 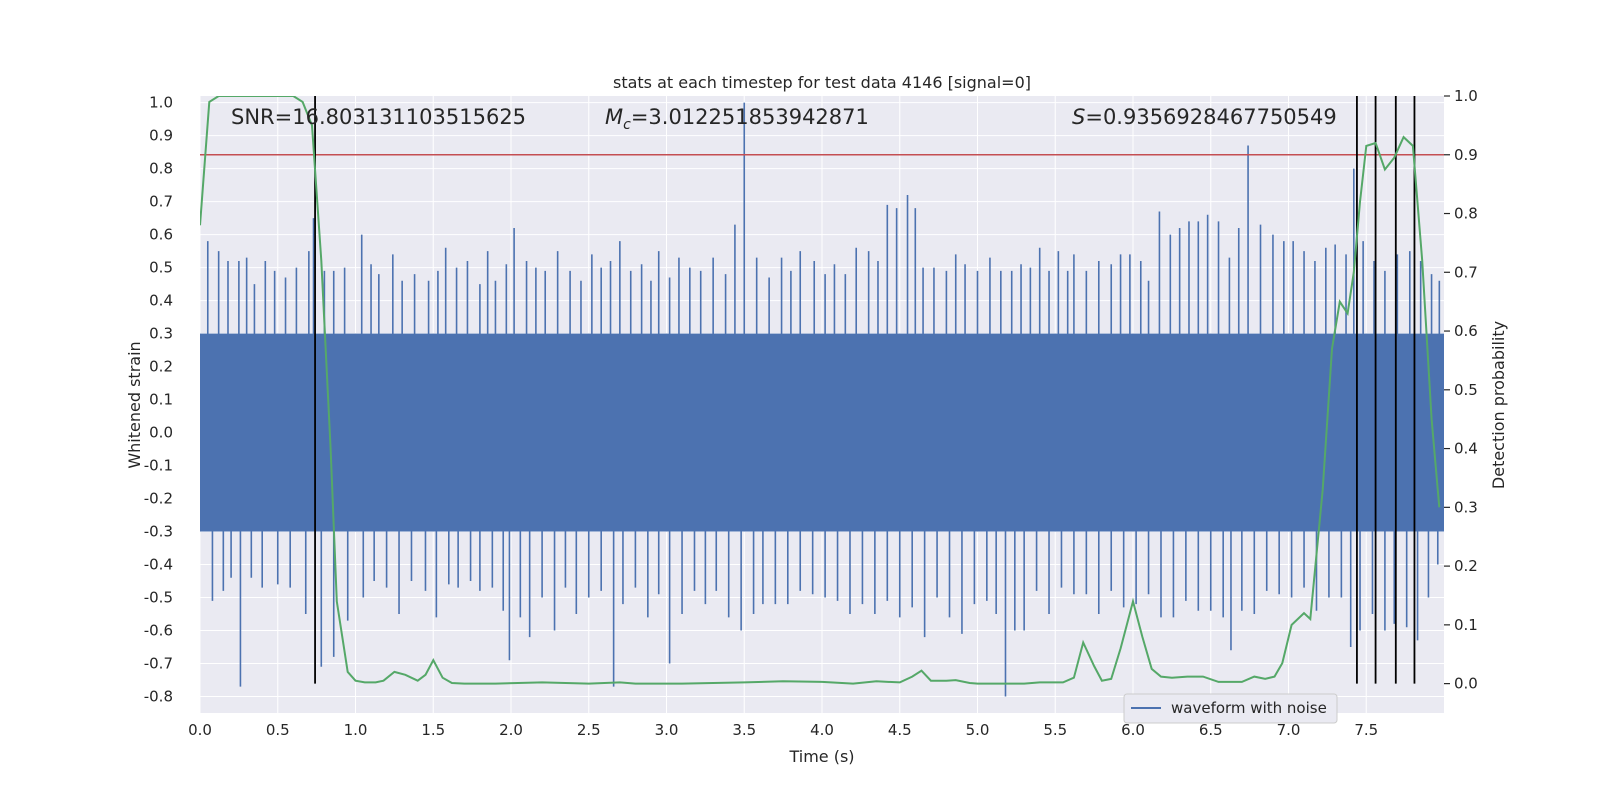 I want to click on x-tick-label: 2.0, so click(x=511, y=730).